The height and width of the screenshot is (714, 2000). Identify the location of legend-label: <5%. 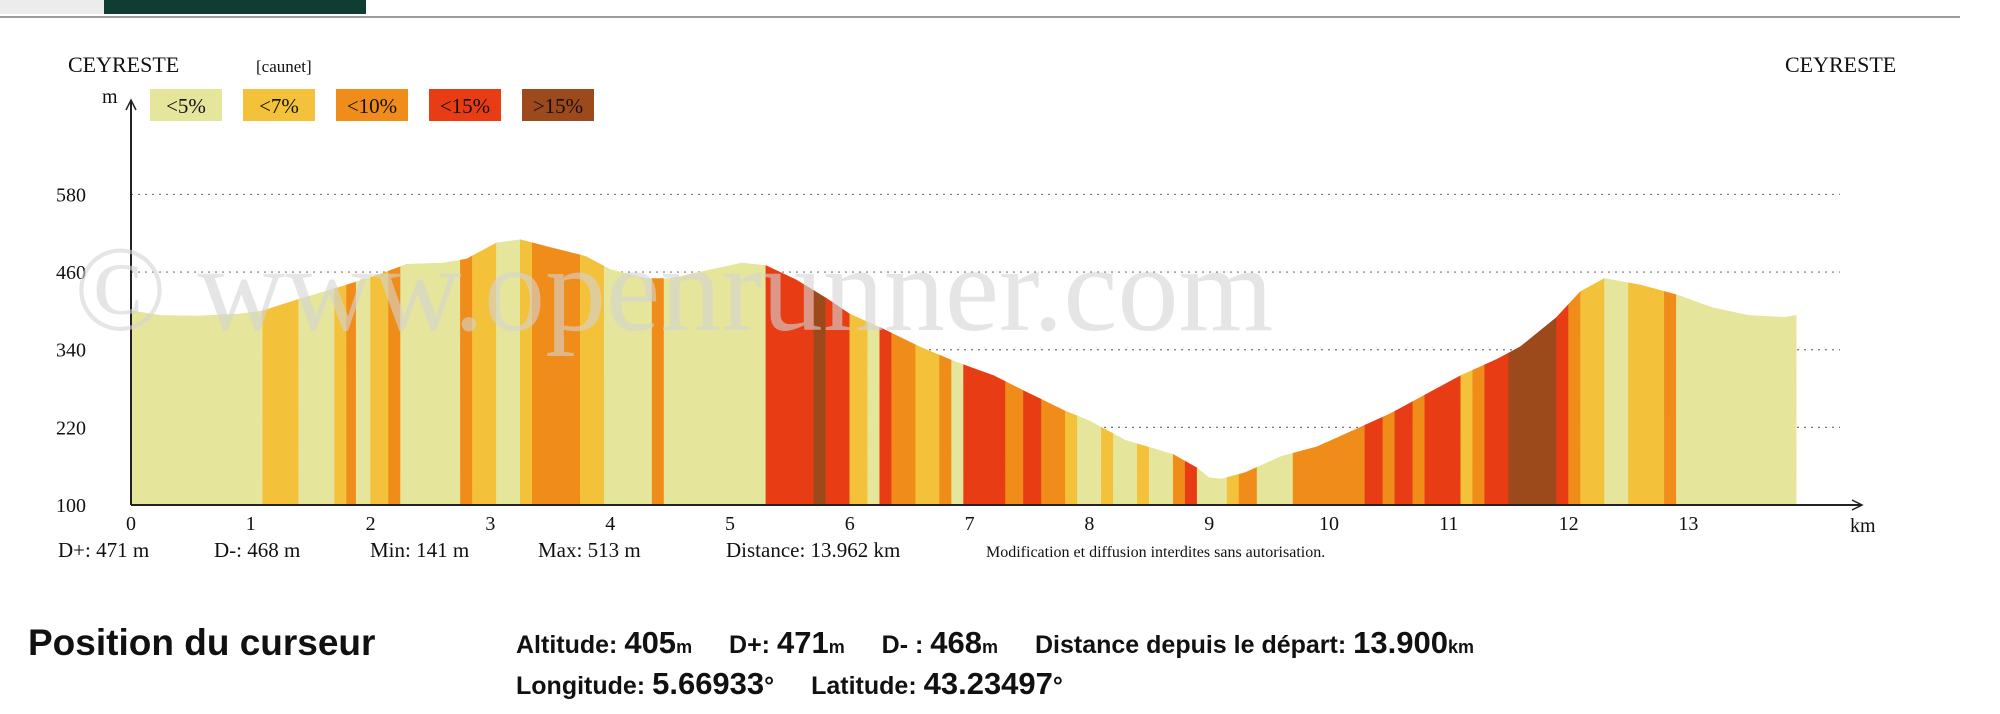
(186, 106).